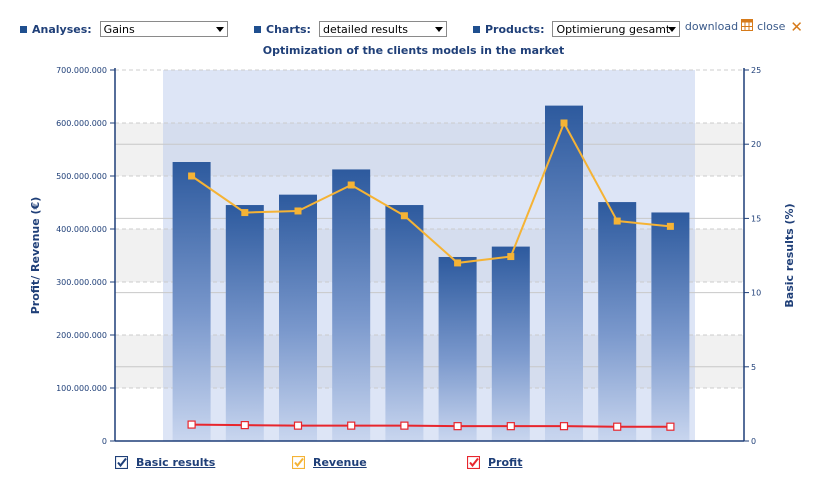  What do you see at coordinates (756, 218) in the screenshot?
I see `y-tick-label-right: 15` at bounding box center [756, 218].